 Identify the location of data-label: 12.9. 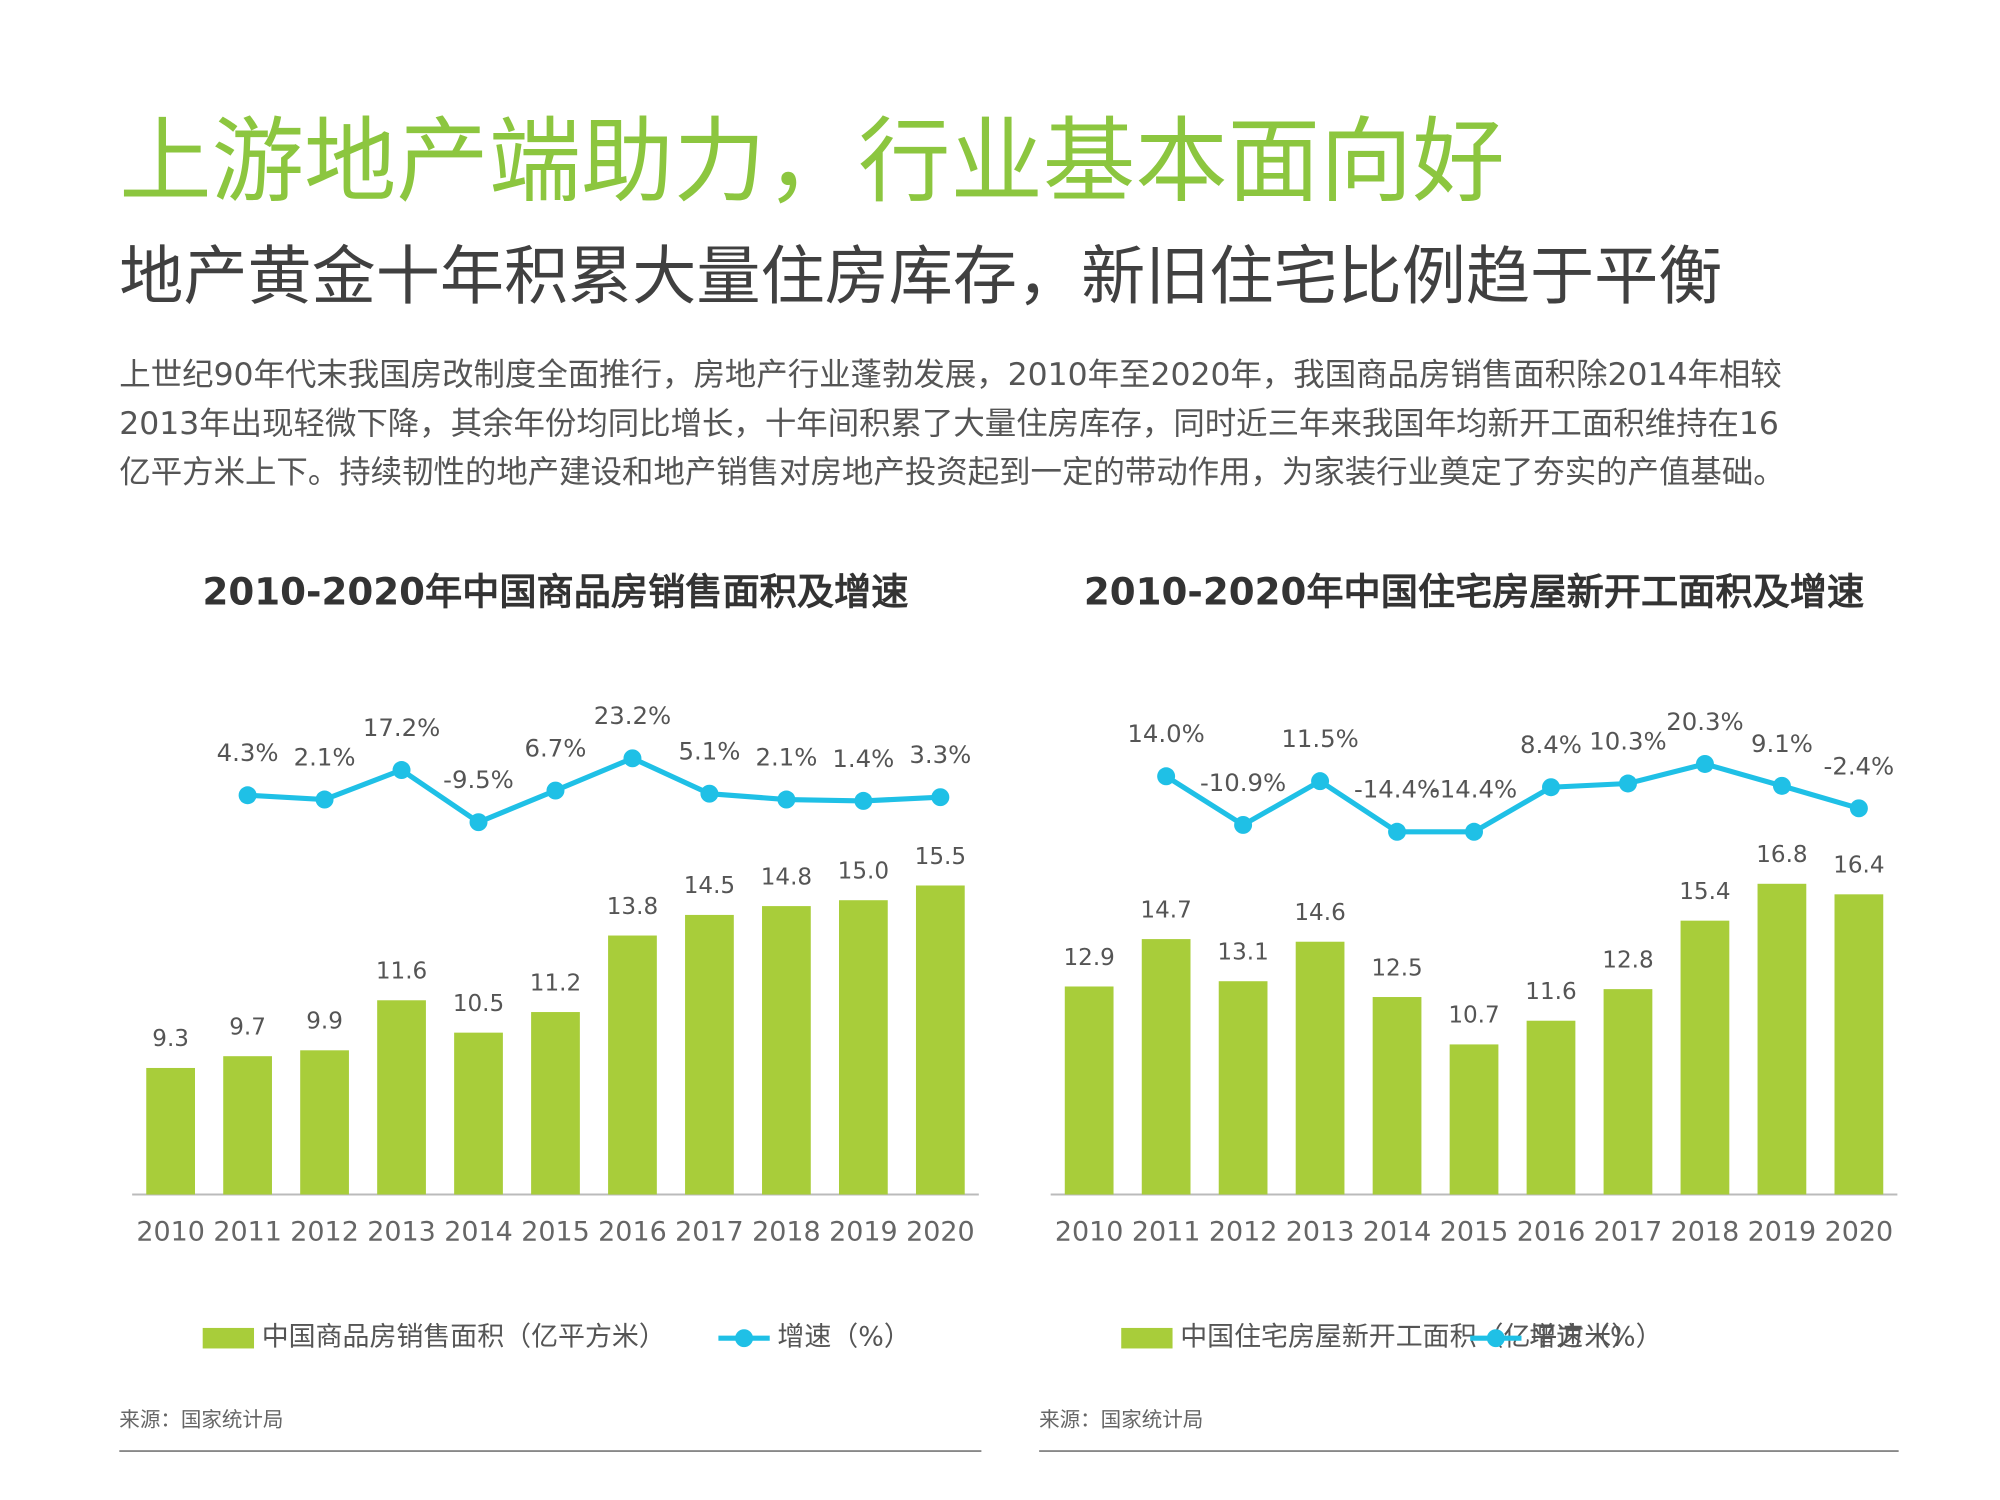
(1088, 958).